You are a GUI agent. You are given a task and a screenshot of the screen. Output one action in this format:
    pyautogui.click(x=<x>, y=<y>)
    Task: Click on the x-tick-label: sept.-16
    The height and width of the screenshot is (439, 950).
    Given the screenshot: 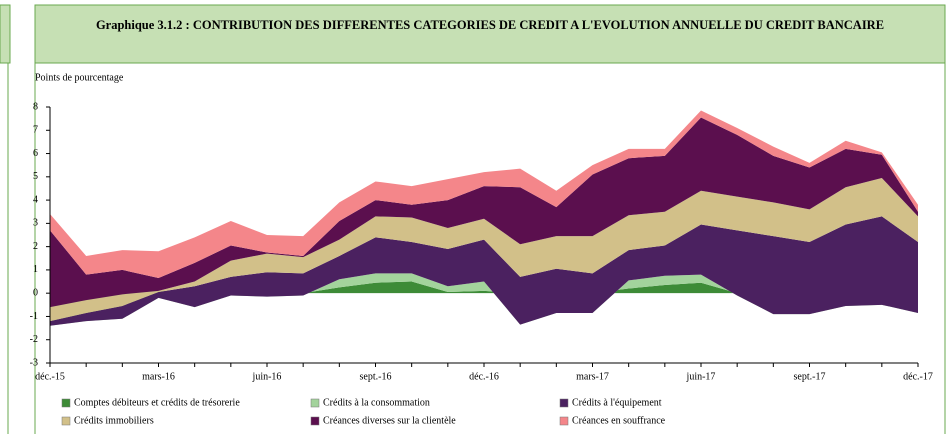 What is the action you would take?
    pyautogui.click(x=376, y=376)
    